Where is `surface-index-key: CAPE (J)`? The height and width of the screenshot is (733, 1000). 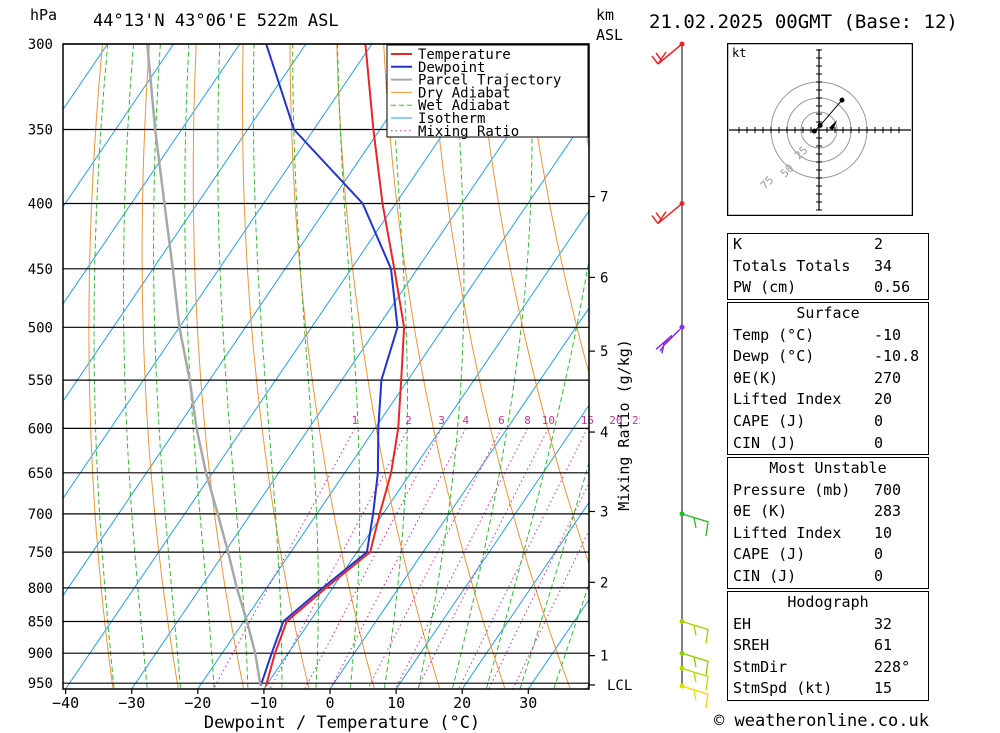
surface-index-key: CAPE (J) is located at coordinates (769, 420).